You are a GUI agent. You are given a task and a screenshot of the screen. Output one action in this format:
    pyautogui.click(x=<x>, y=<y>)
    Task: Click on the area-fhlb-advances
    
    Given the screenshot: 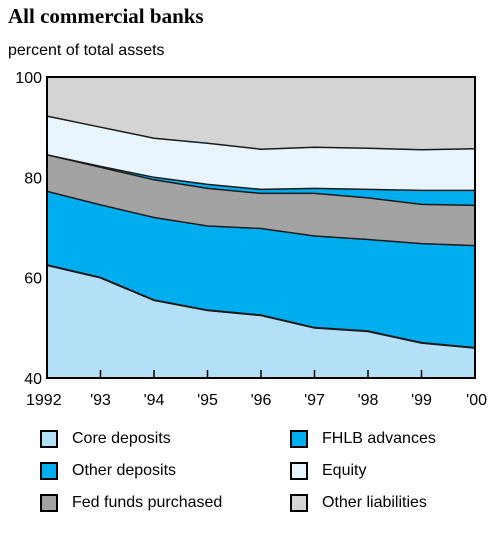 What is the action you would take?
    pyautogui.click(x=261, y=180)
    